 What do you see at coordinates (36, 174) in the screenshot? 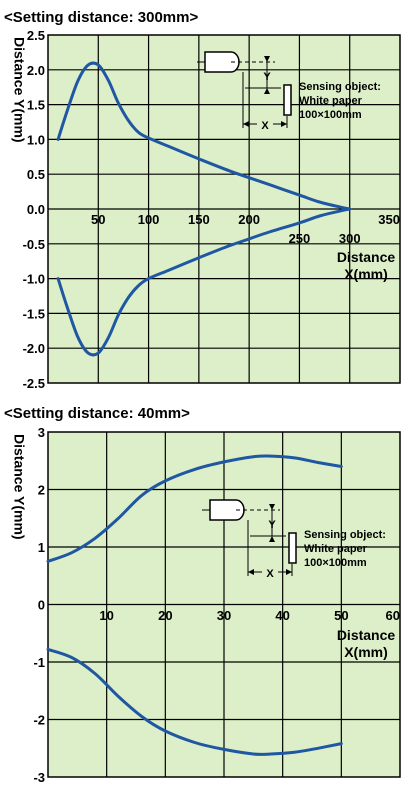
I see `y-tick-label: 0.5` at bounding box center [36, 174].